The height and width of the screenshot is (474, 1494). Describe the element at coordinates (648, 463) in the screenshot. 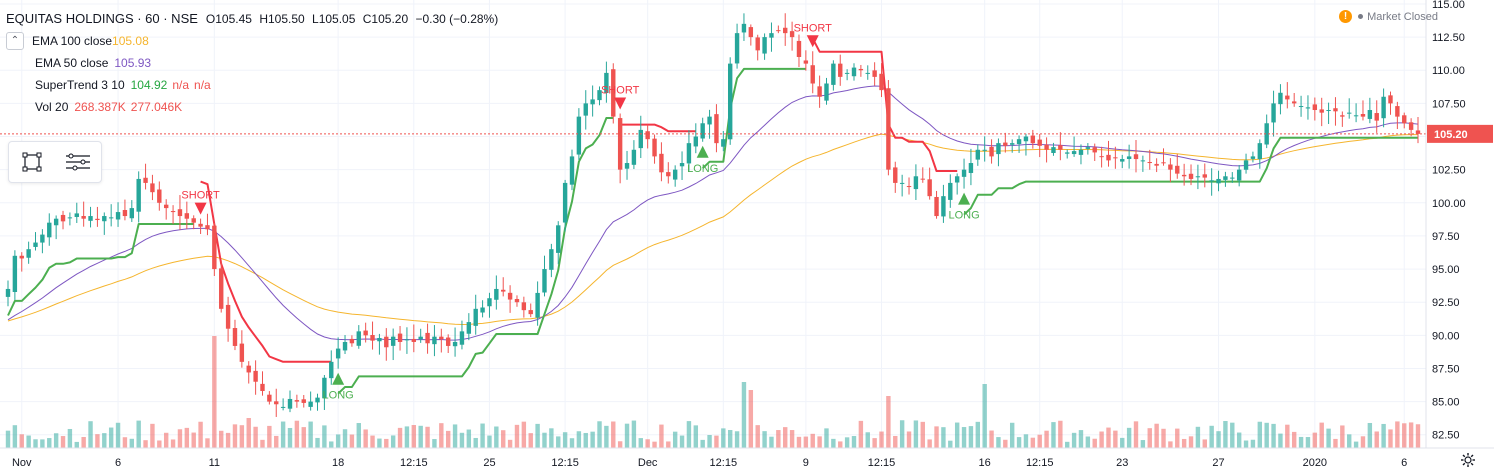

I see `time-tick-label: Dec` at that location.